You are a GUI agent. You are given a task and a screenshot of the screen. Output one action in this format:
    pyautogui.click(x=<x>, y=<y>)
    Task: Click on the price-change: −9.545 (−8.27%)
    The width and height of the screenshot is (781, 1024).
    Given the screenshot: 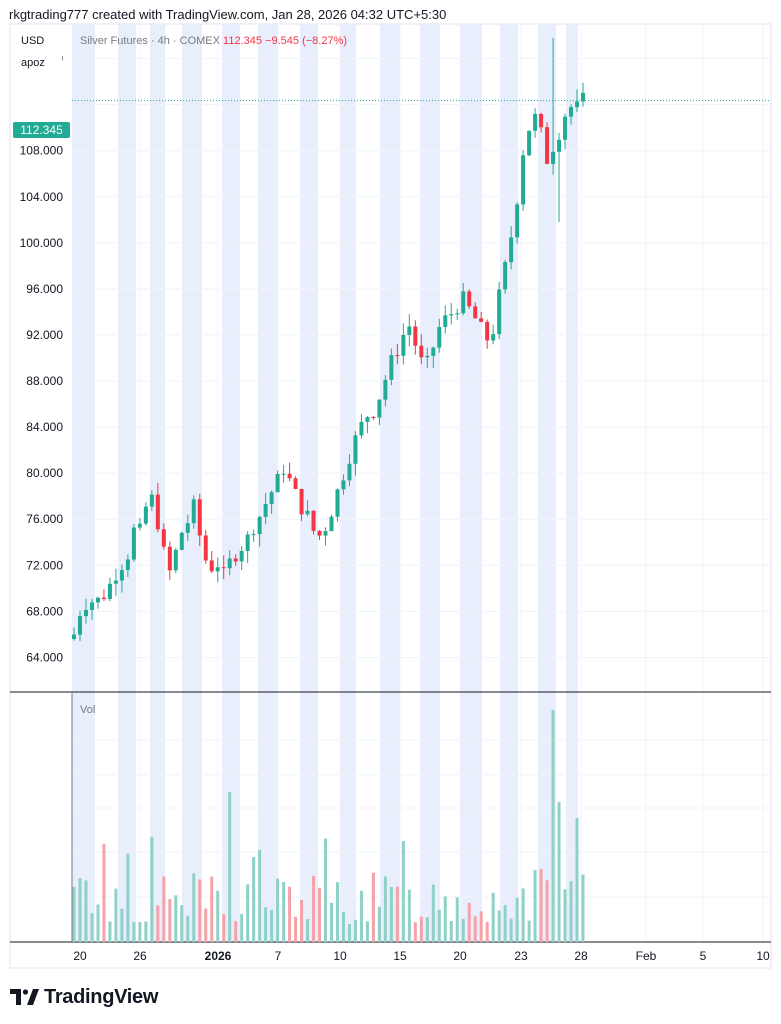 What is the action you would take?
    pyautogui.click(x=306, y=41)
    